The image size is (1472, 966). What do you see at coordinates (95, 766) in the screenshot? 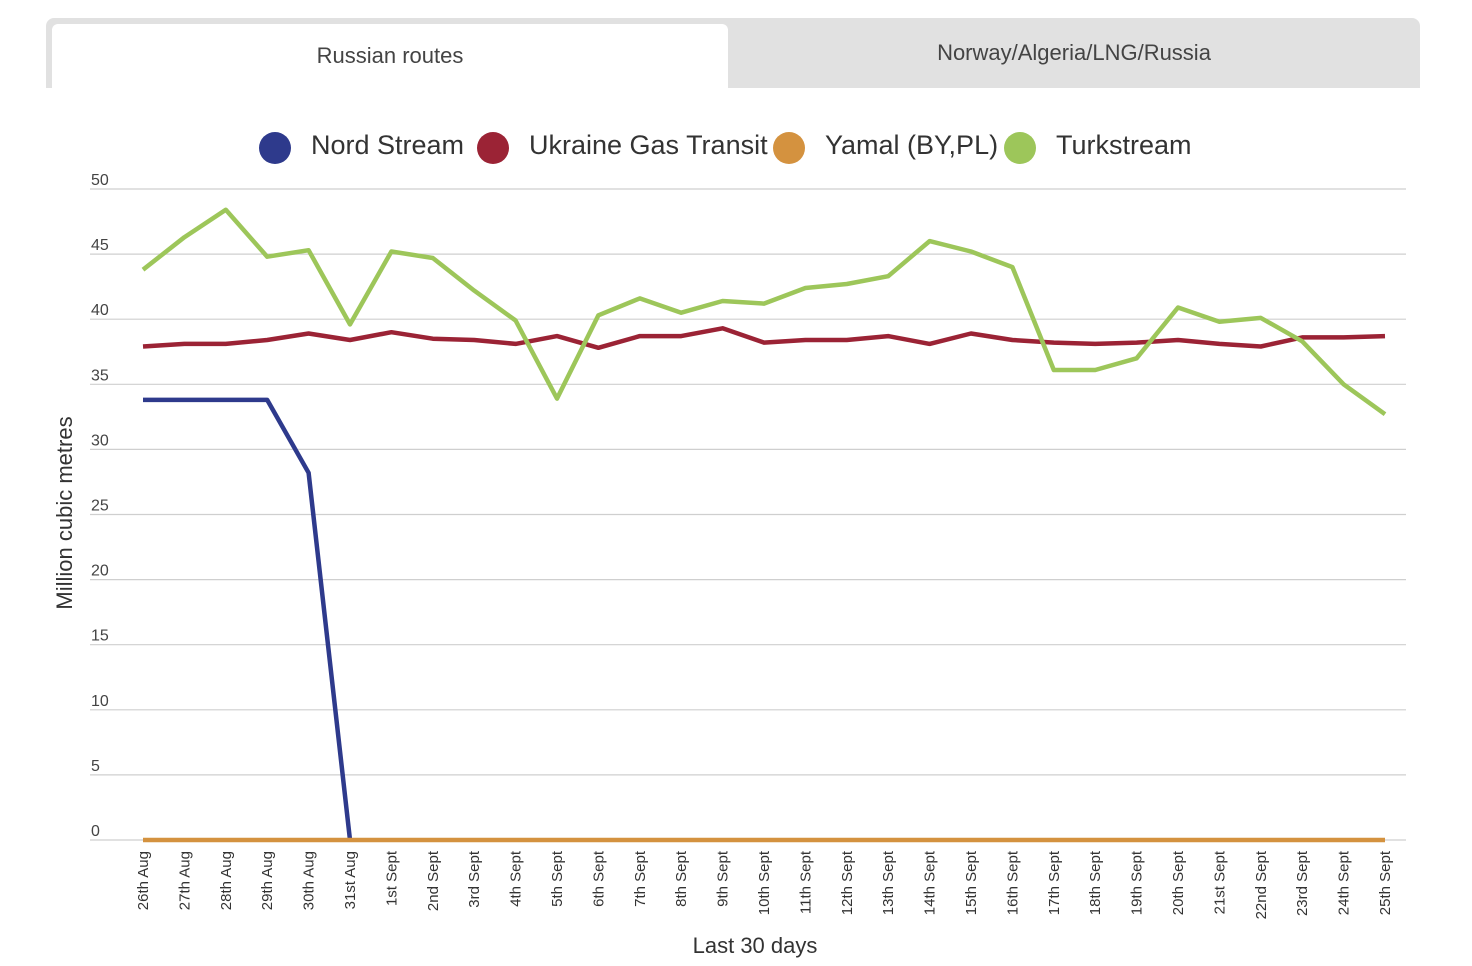
I see `y-tick-label: 5` at bounding box center [95, 766].